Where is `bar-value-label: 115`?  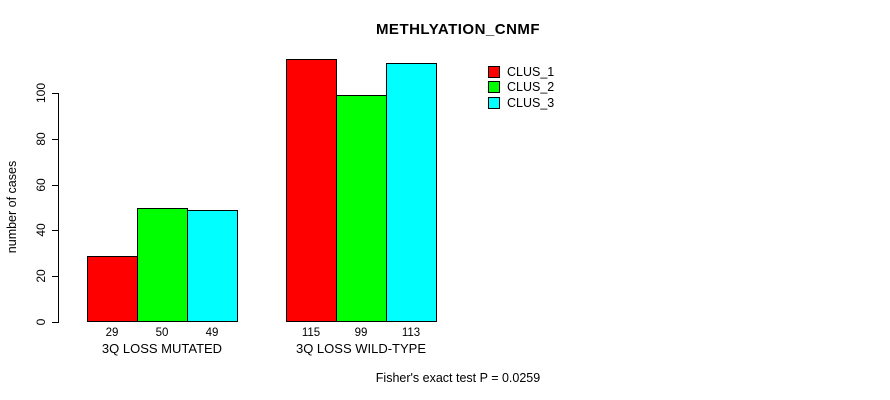
bar-value-label: 115 is located at coordinates (311, 333).